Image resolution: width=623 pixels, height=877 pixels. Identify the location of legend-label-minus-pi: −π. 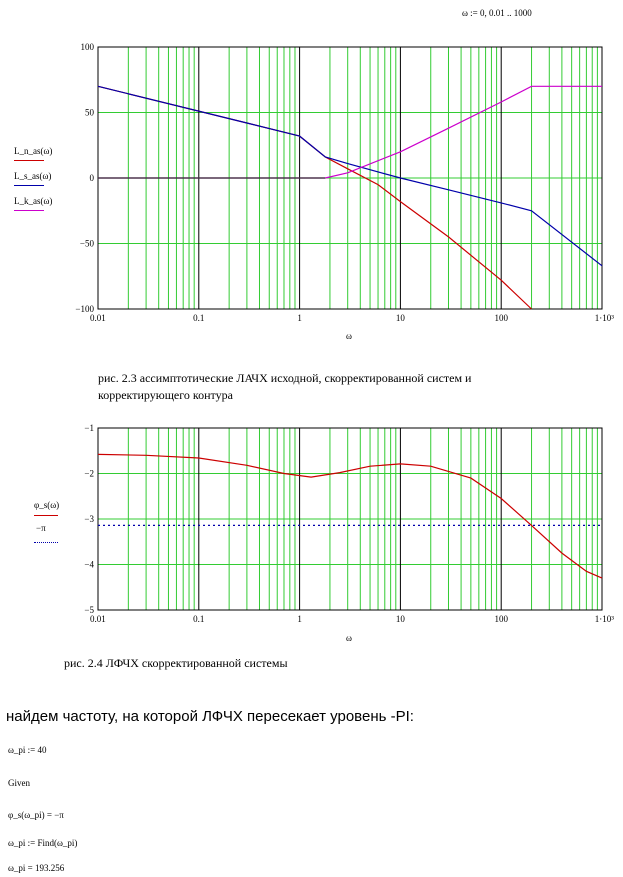
(41, 528).